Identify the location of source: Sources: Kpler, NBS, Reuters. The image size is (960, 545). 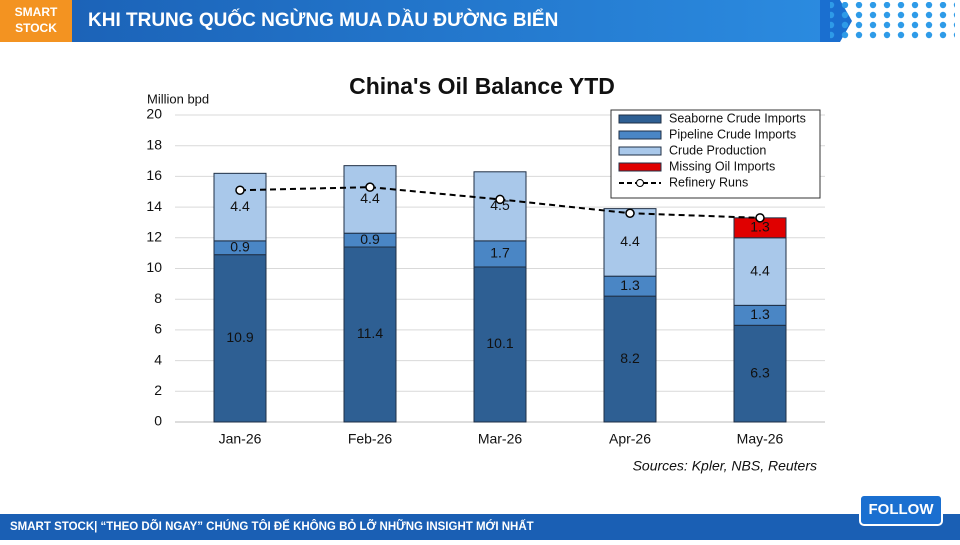
(725, 466).